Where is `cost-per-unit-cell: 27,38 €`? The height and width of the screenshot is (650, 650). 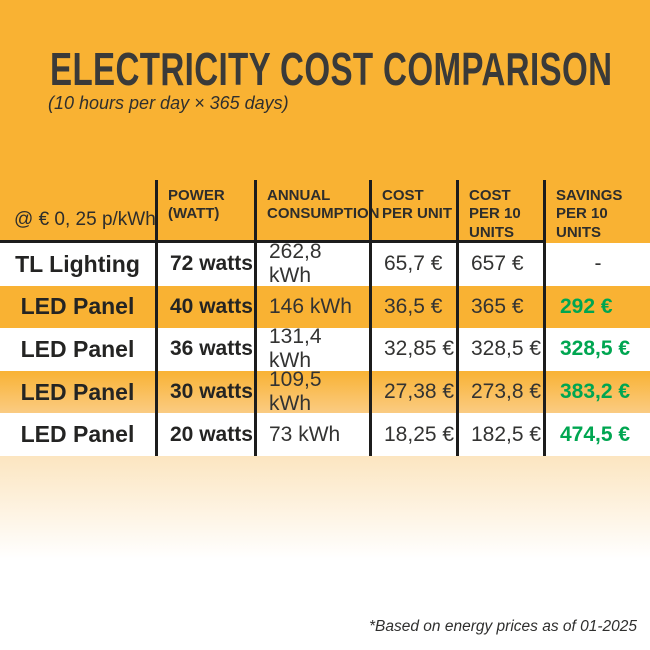 cost-per-unit-cell: 27,38 € is located at coordinates (412, 392).